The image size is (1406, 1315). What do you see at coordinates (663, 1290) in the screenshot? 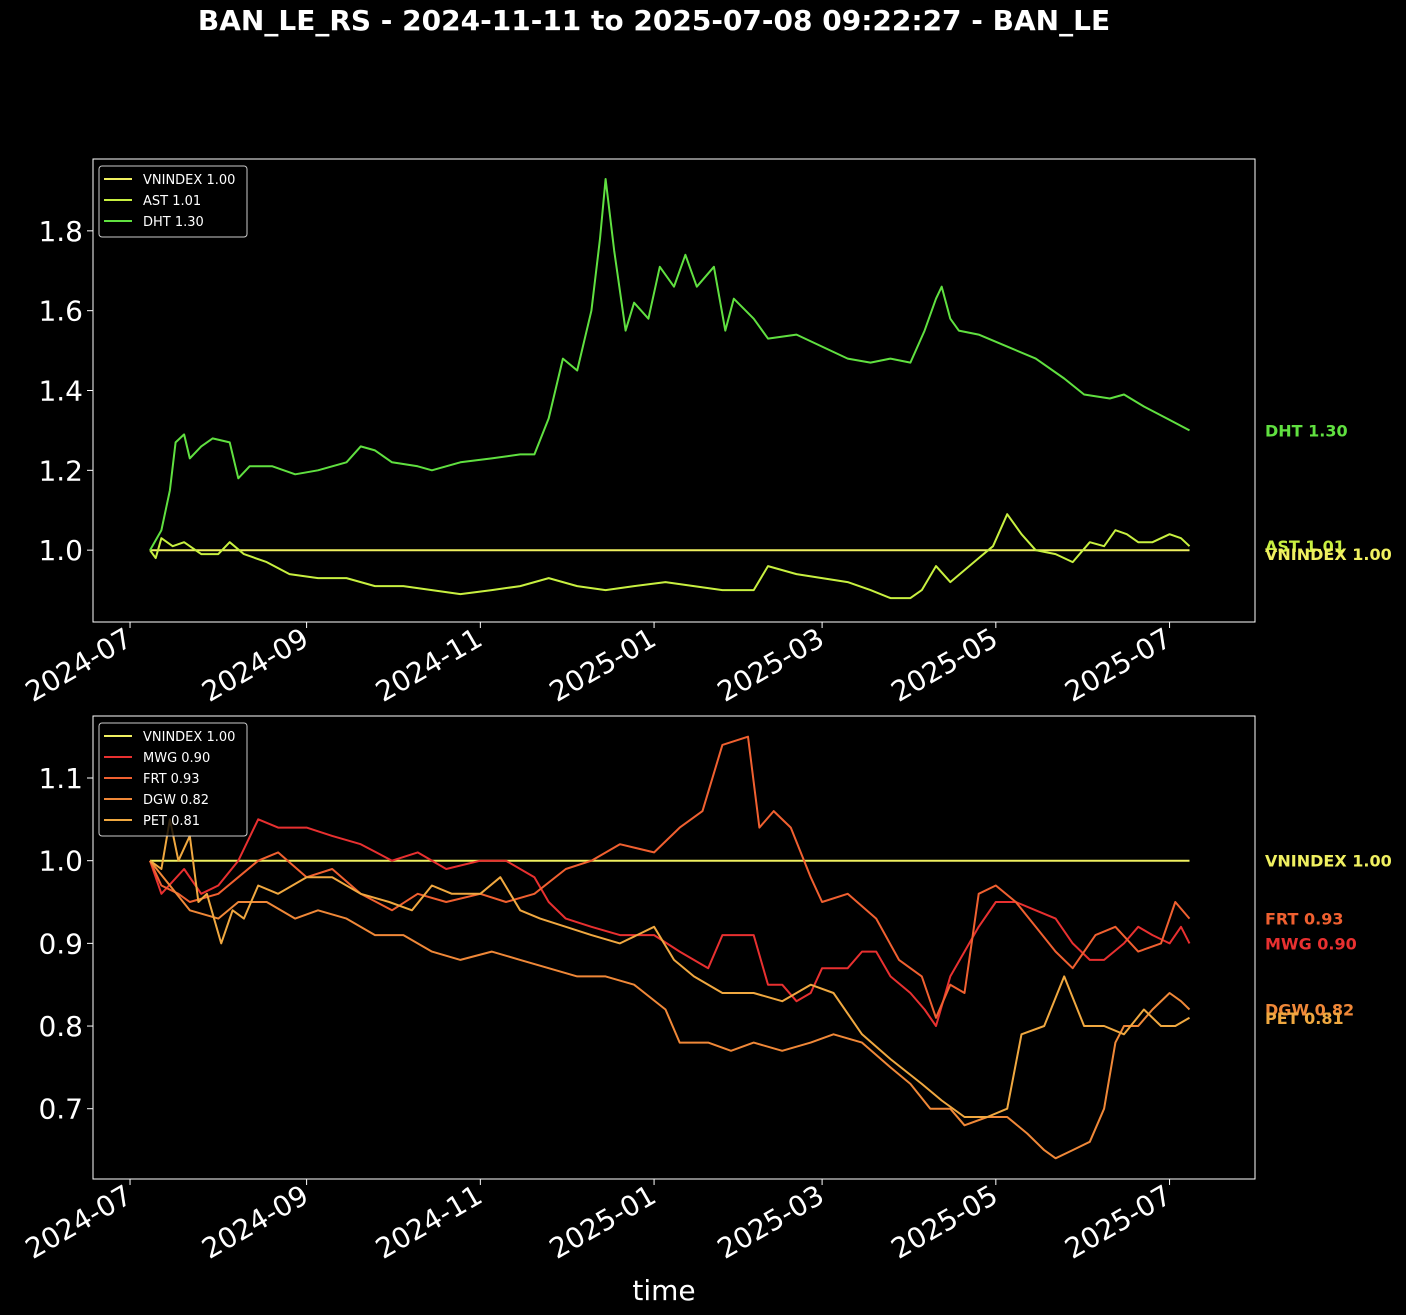
I see `x-axis-label: time` at bounding box center [663, 1290].